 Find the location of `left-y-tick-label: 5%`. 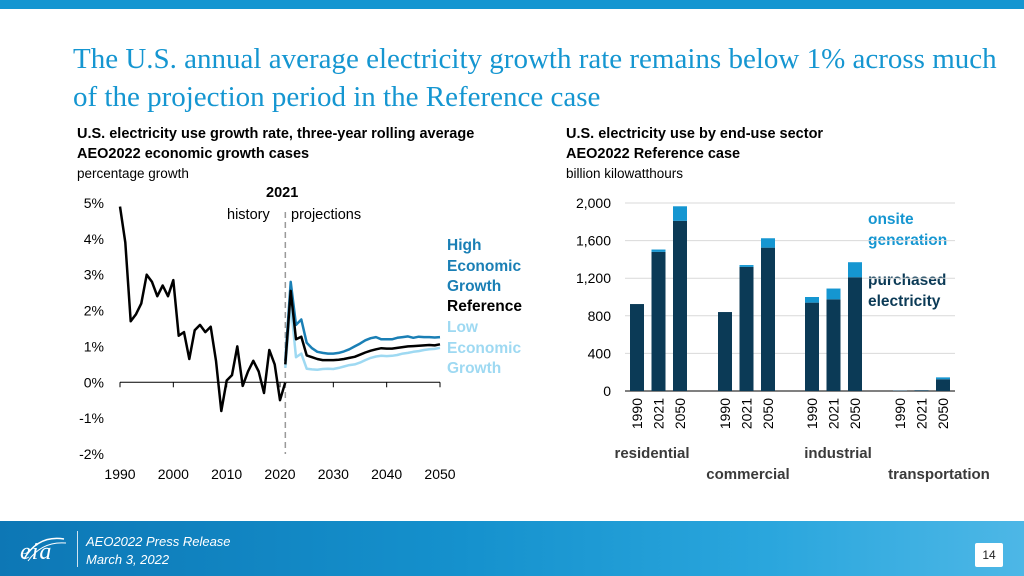

left-y-tick-label: 5% is located at coordinates (94, 203).